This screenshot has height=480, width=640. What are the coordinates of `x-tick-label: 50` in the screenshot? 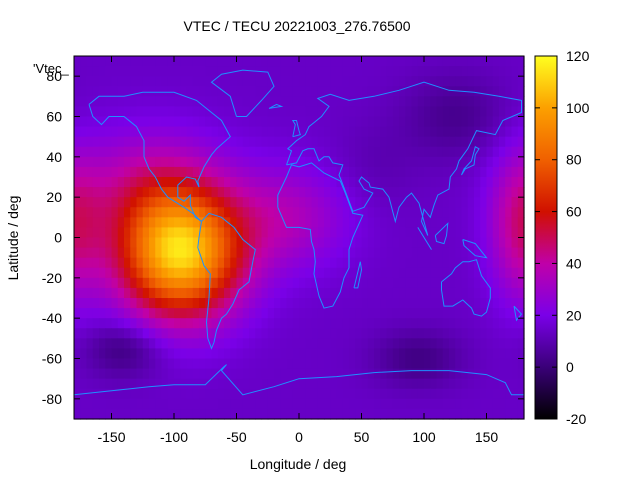 It's located at (362, 437).